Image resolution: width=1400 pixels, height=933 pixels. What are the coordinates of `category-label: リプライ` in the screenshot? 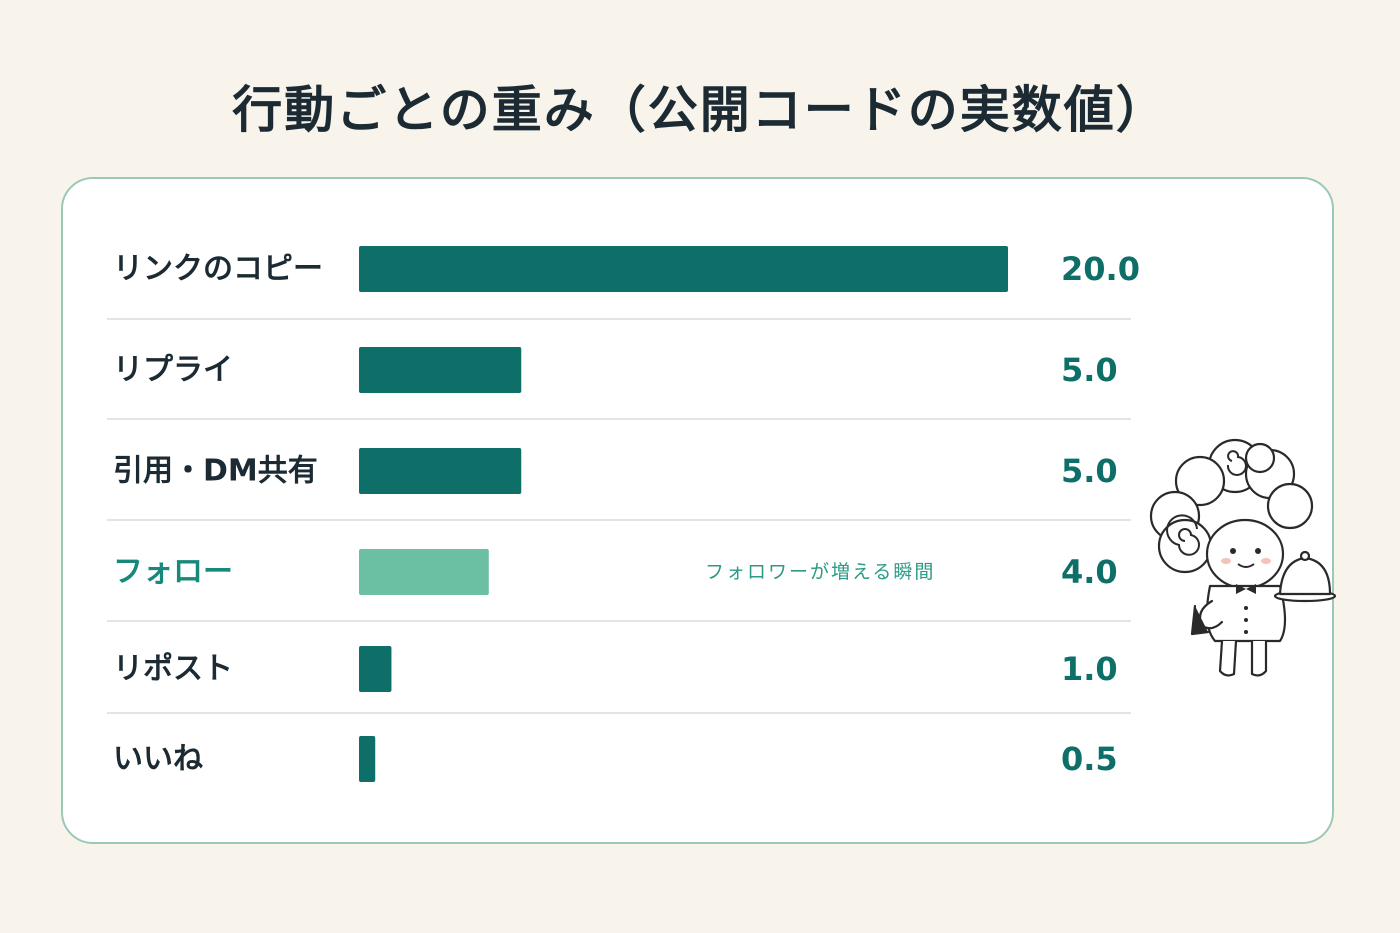 It's located at (173, 370).